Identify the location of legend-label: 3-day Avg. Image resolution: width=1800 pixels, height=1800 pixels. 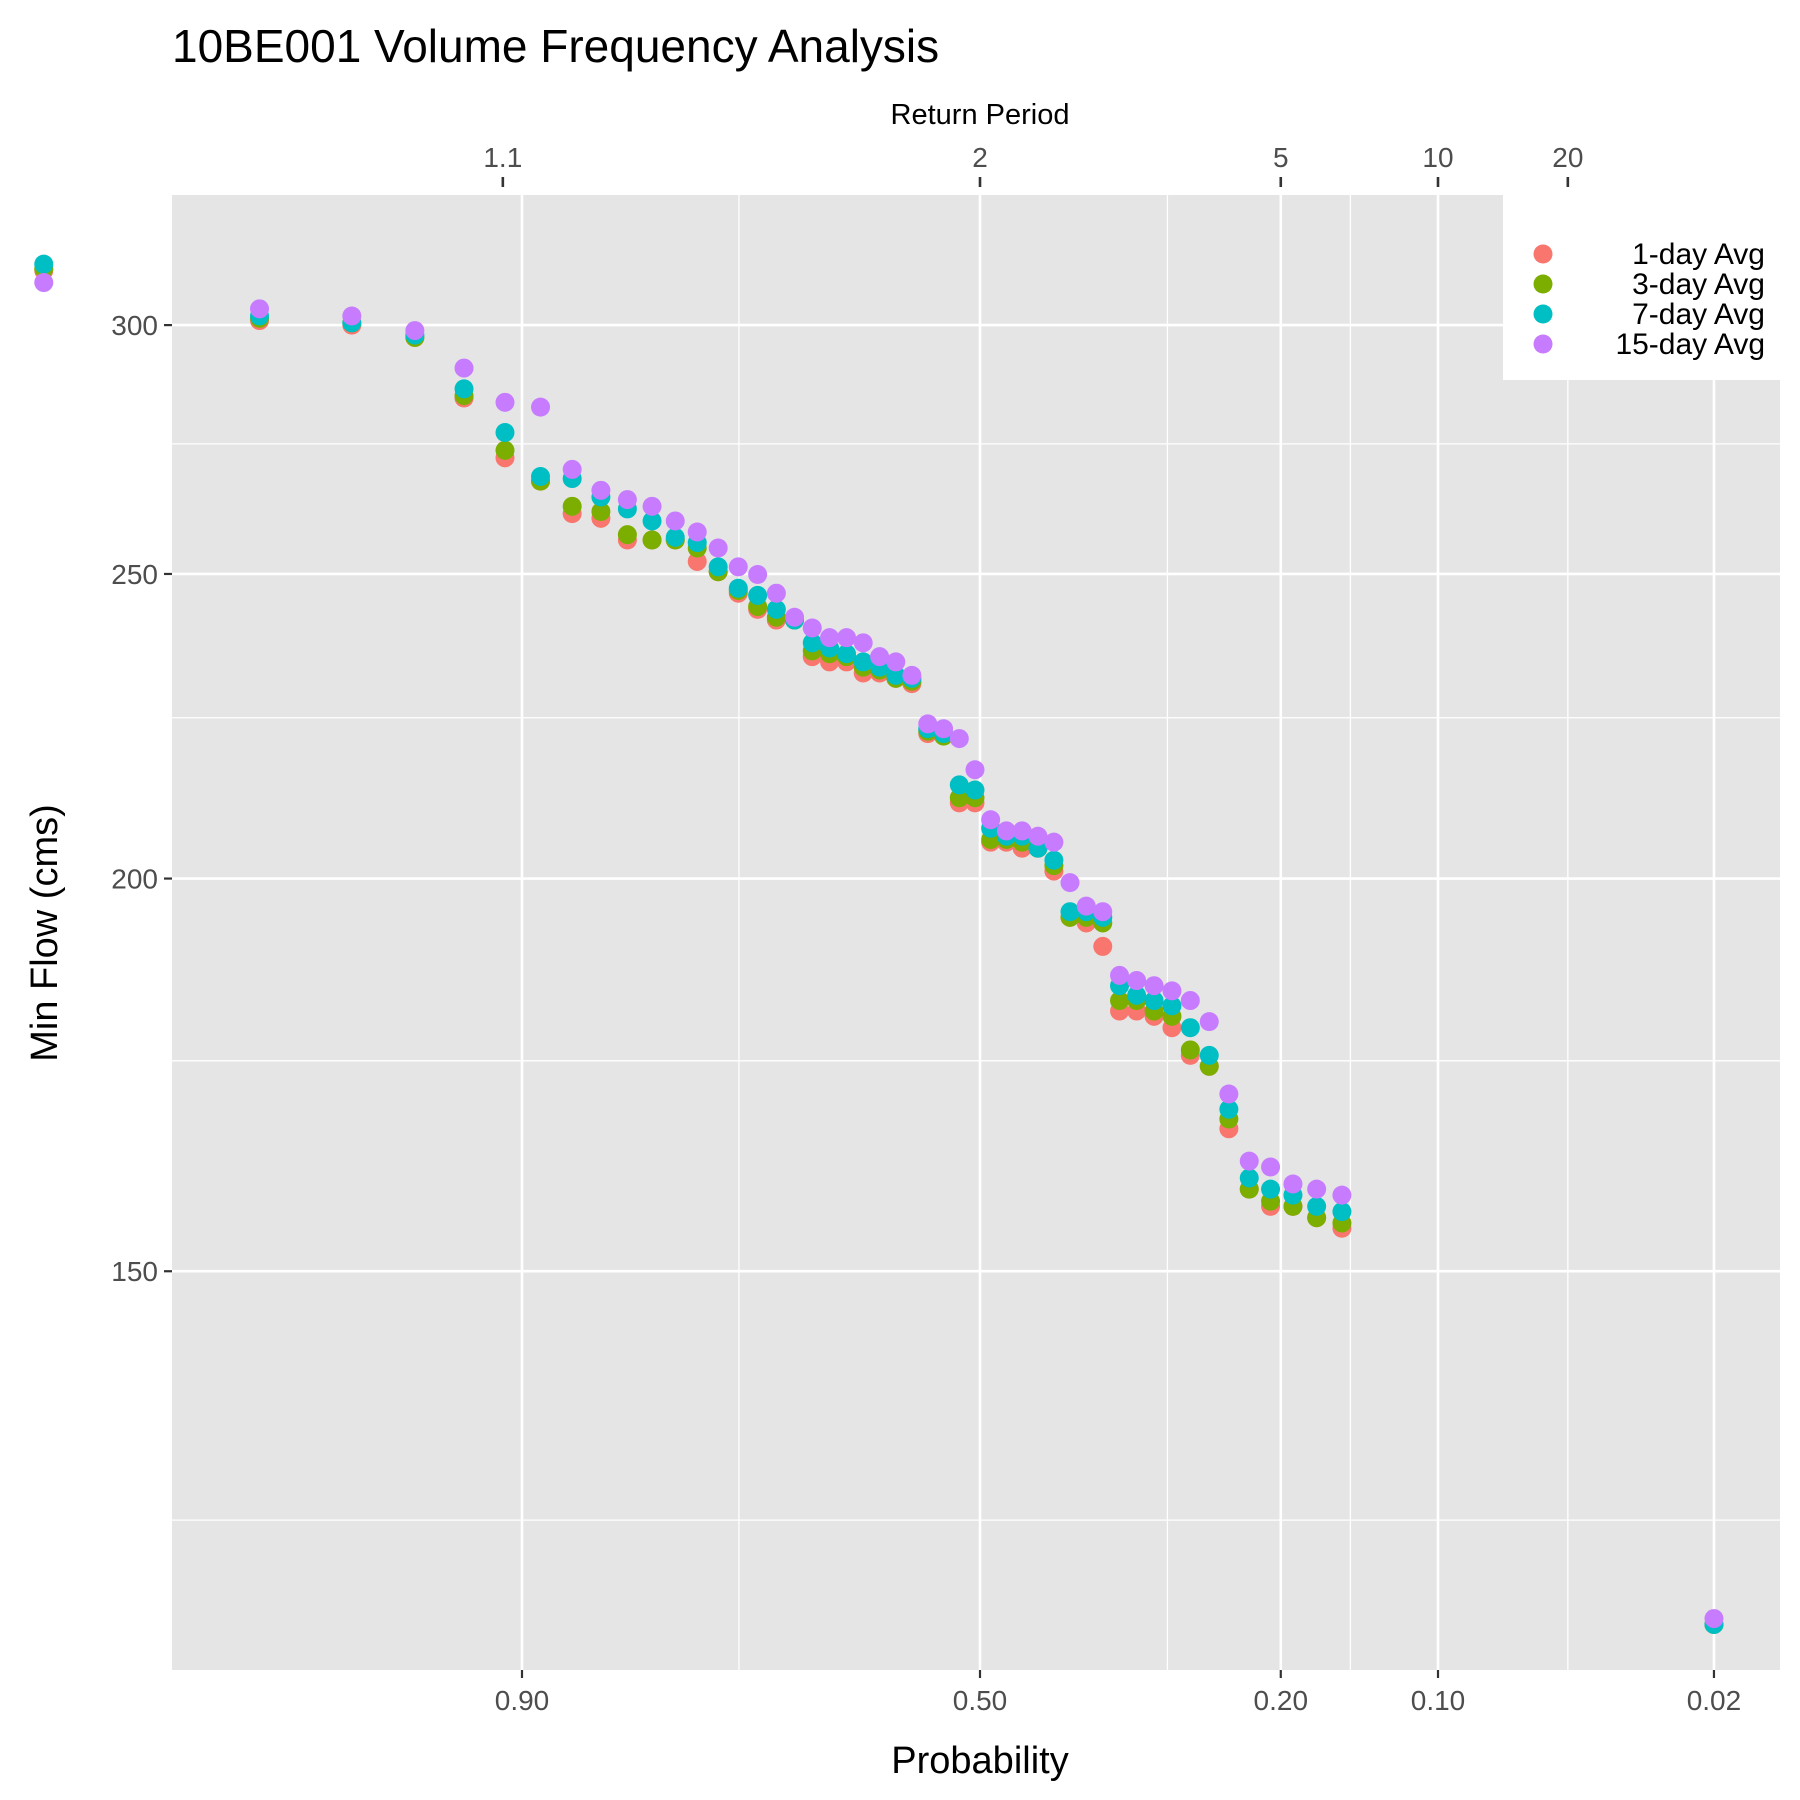
(1698, 284).